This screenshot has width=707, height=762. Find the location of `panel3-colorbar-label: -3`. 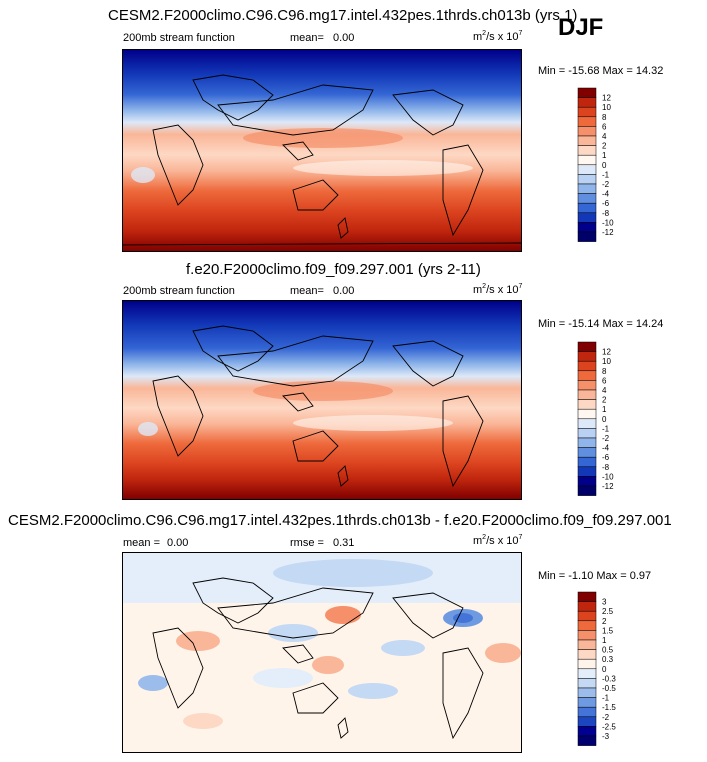

panel3-colorbar-label: -3 is located at coordinates (606, 736).